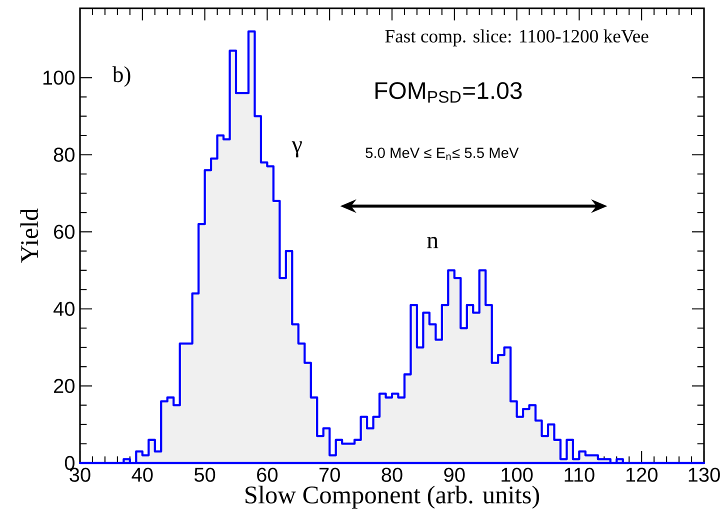 The image size is (723, 528). I want to click on annotation: n, so click(432, 242).